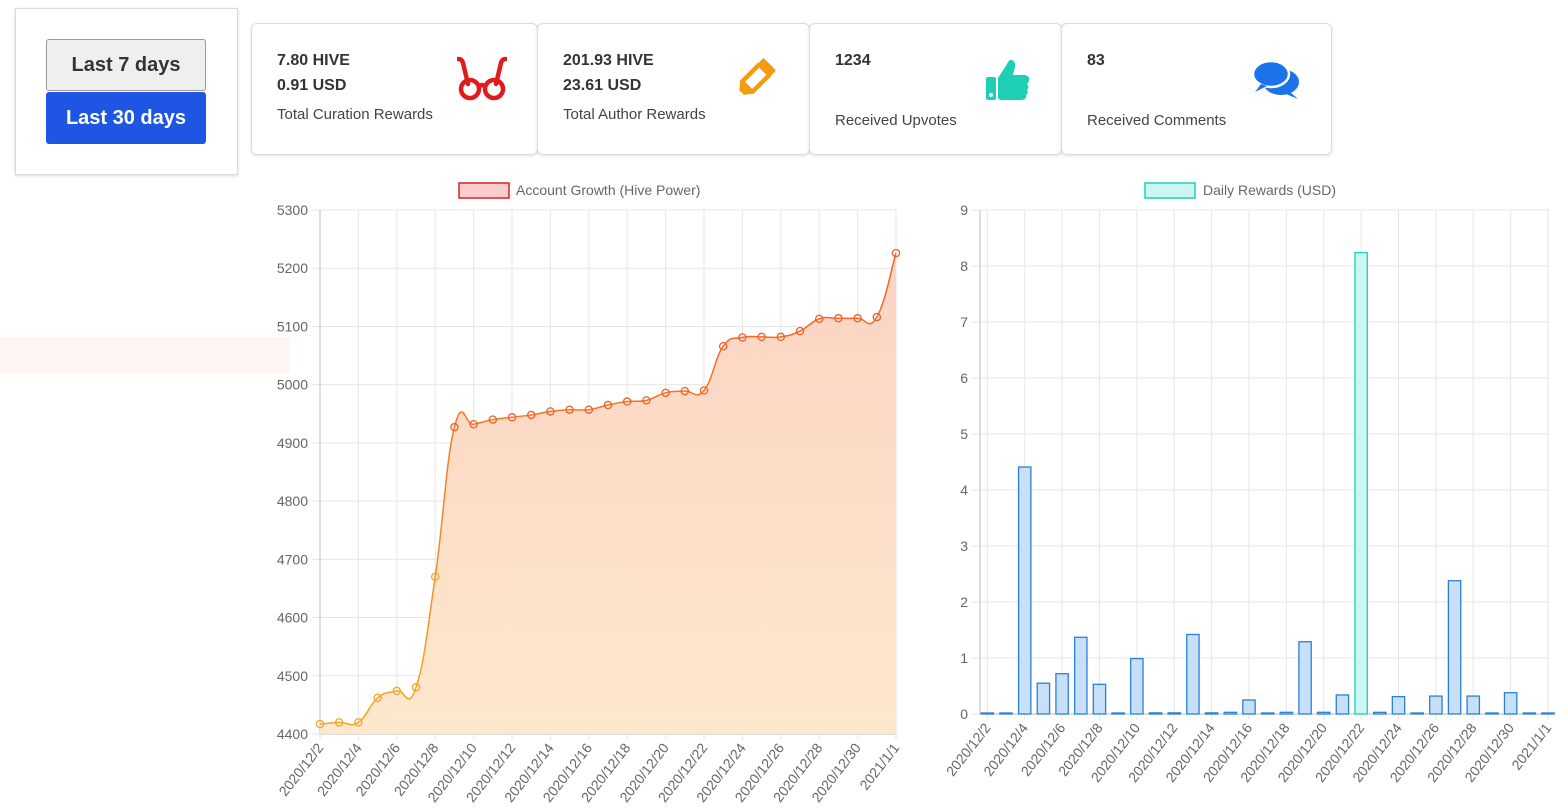 Image resolution: width=1562 pixels, height=810 pixels. What do you see at coordinates (602, 85) in the screenshot?
I see `author-usd-value: 23.61 USD` at bounding box center [602, 85].